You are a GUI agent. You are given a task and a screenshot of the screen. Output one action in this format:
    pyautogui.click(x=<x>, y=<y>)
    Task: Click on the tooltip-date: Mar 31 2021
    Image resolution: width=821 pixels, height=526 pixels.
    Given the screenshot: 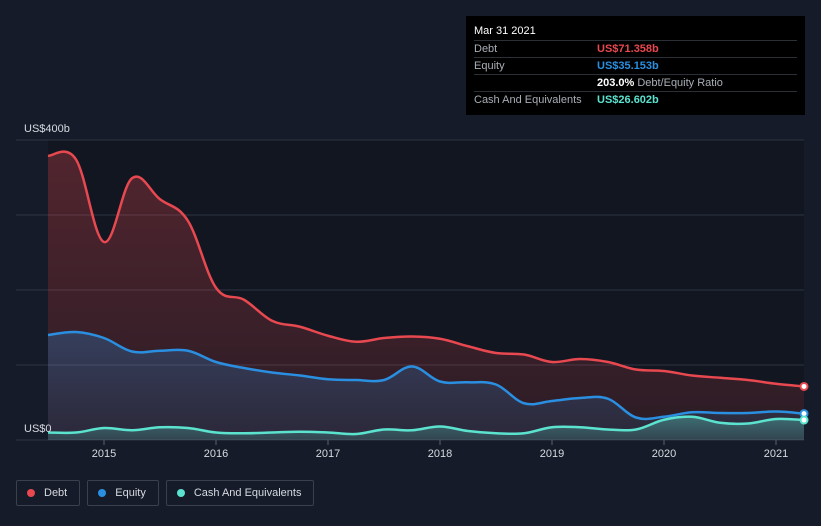 What is the action you would take?
    pyautogui.click(x=635, y=32)
    